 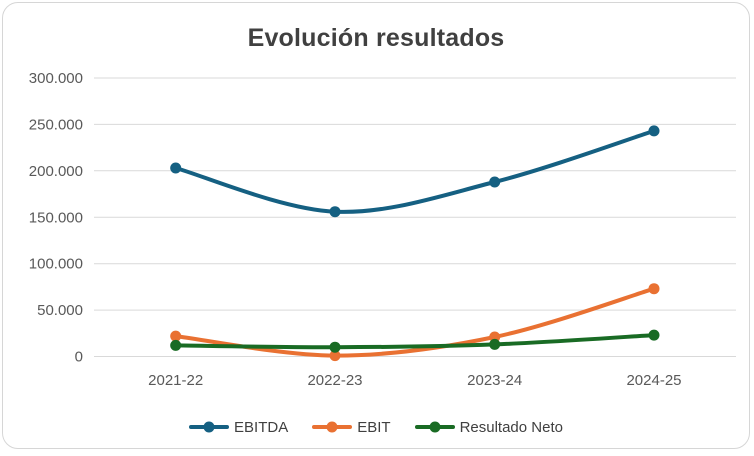 I want to click on legend-label: EBITDA, so click(x=261, y=427).